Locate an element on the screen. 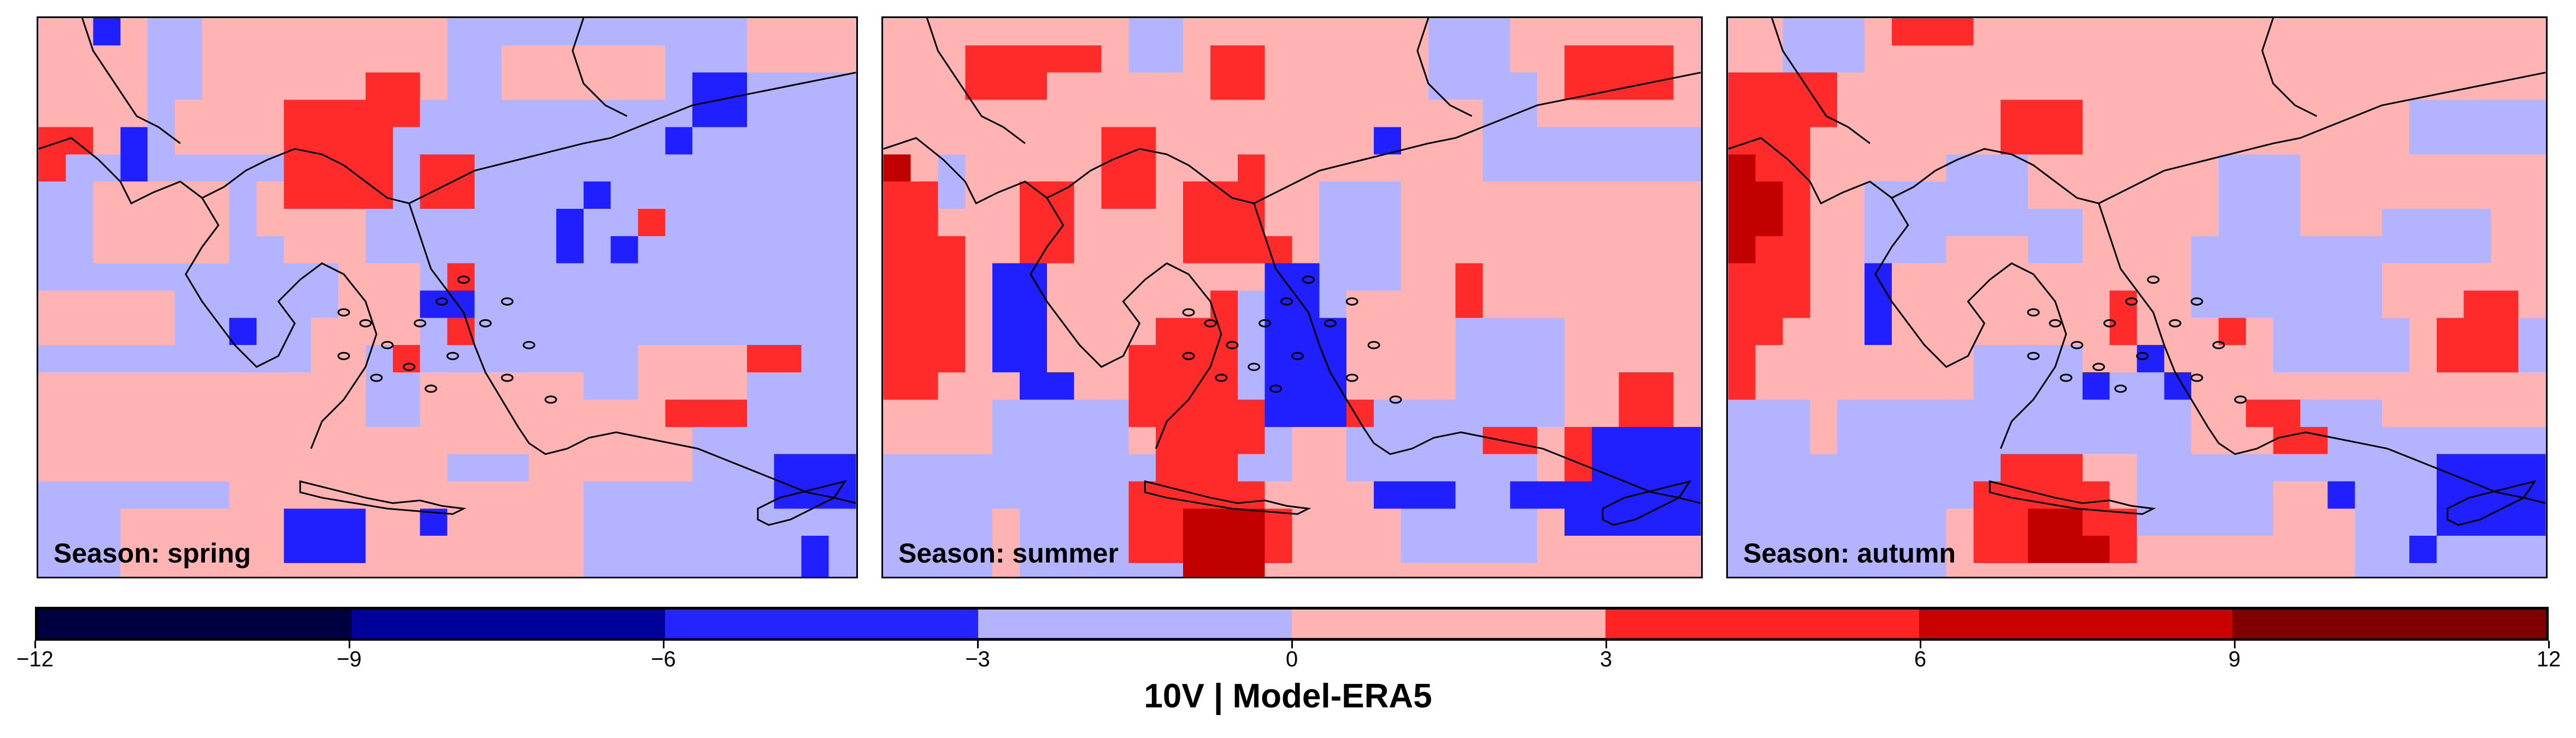  season-label: Season: autumn is located at coordinates (1849, 553).